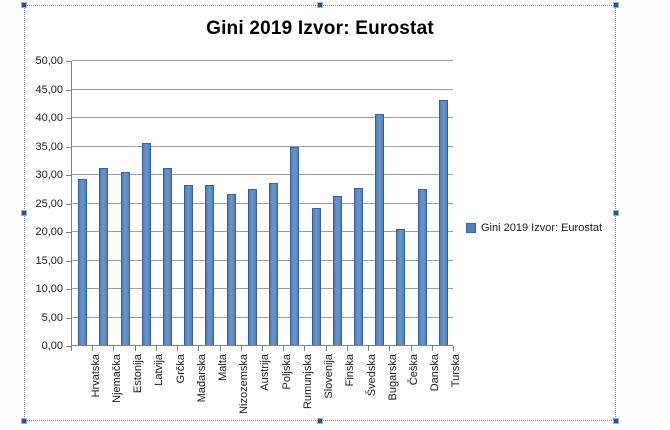  Describe the element at coordinates (49, 89) in the screenshot. I see `y-axis-label: 45,00` at that location.